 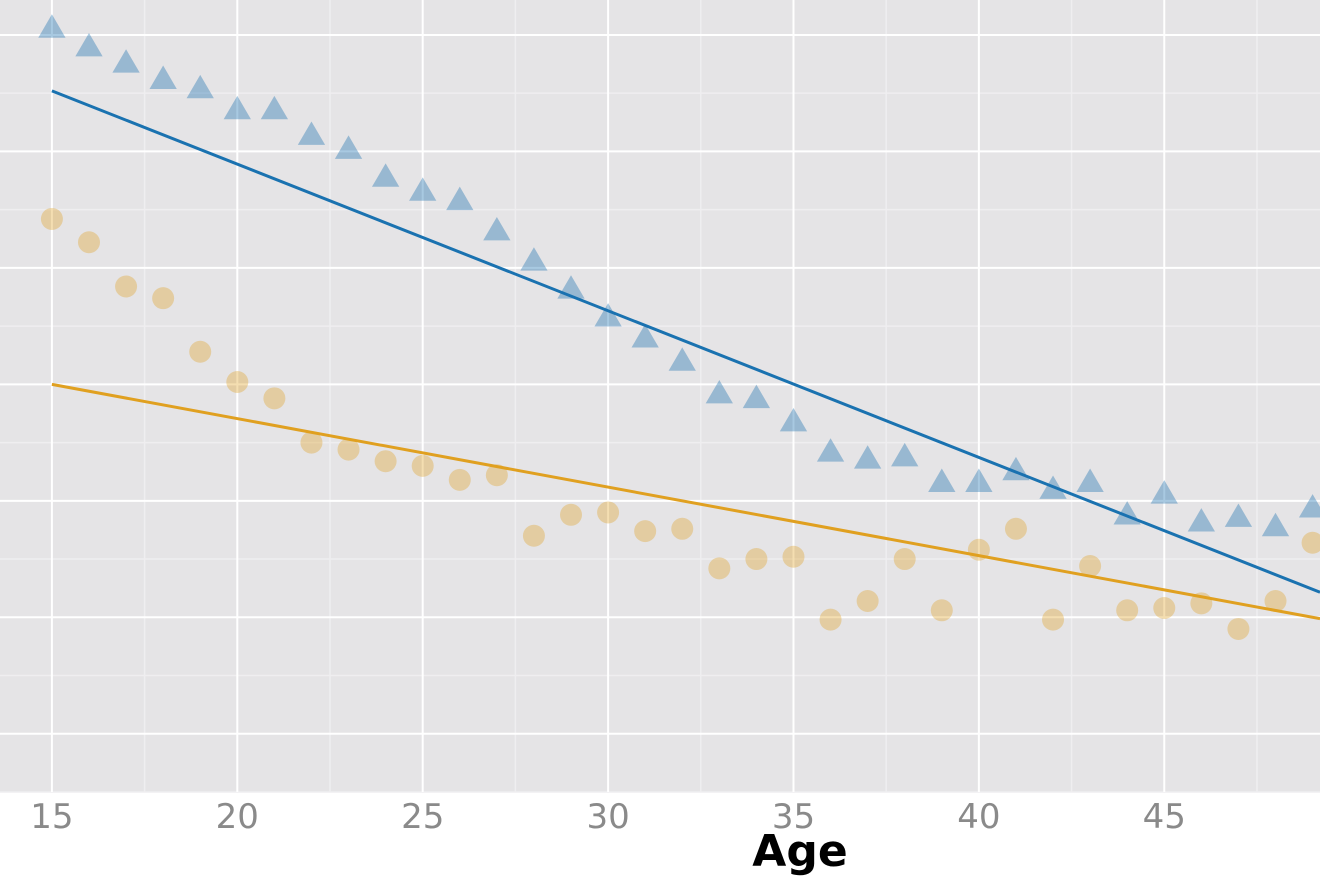 I want to click on x-tick-label: 40, so click(x=978, y=817).